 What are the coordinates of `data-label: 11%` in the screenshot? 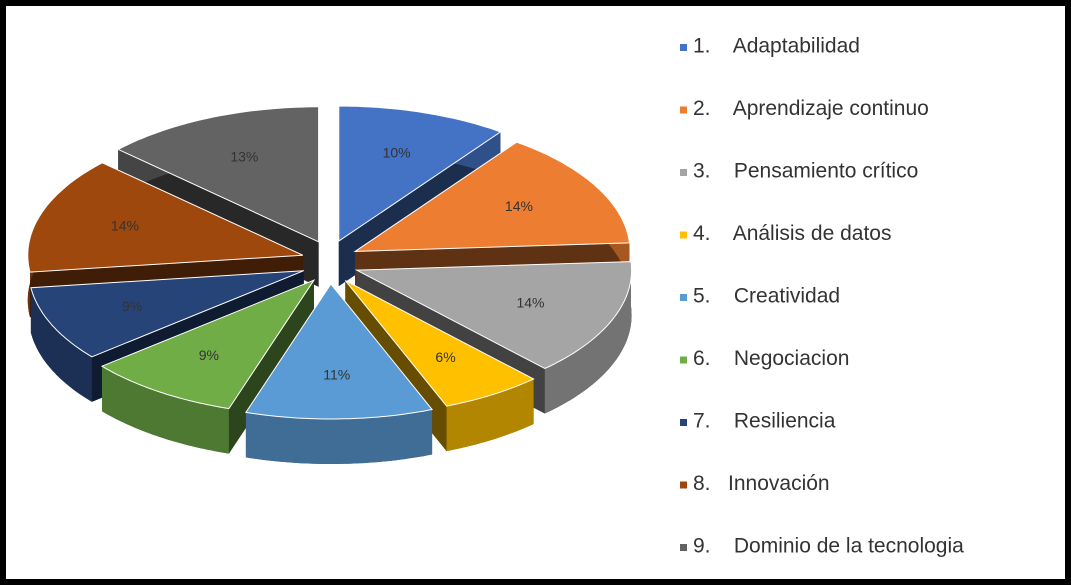 It's located at (336, 374).